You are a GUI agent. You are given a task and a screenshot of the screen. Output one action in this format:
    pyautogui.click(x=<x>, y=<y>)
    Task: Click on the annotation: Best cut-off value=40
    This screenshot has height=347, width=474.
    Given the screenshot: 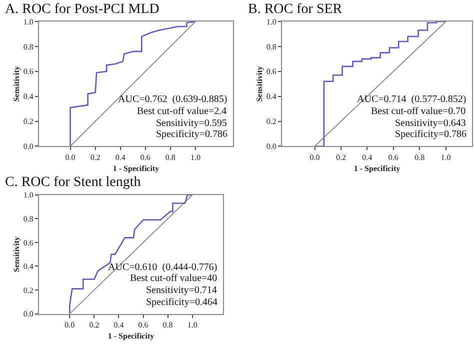 What is the action you would take?
    pyautogui.click(x=174, y=278)
    